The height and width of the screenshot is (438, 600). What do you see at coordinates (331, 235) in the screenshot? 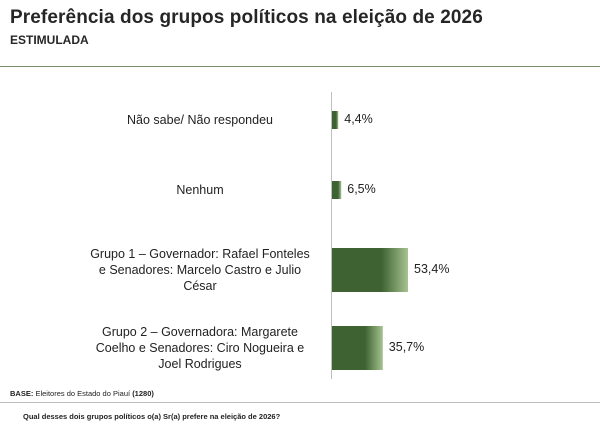
I see `category-axis-line` at bounding box center [331, 235].